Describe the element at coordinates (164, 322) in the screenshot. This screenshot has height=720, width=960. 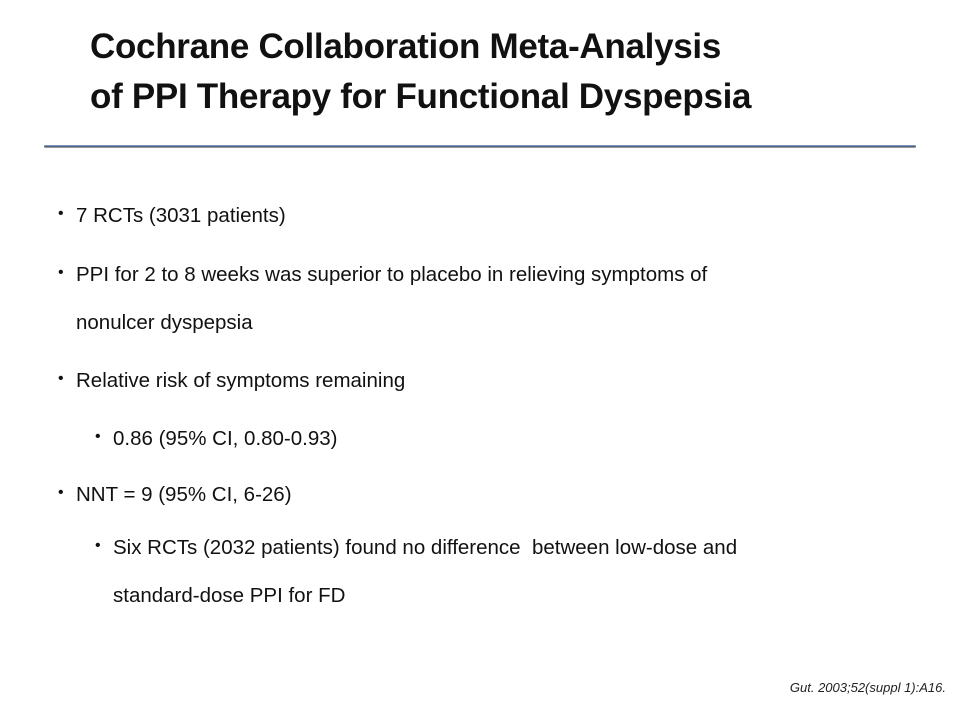
I see `bullet-item-continuation: nonulcer dyspepsia` at that location.